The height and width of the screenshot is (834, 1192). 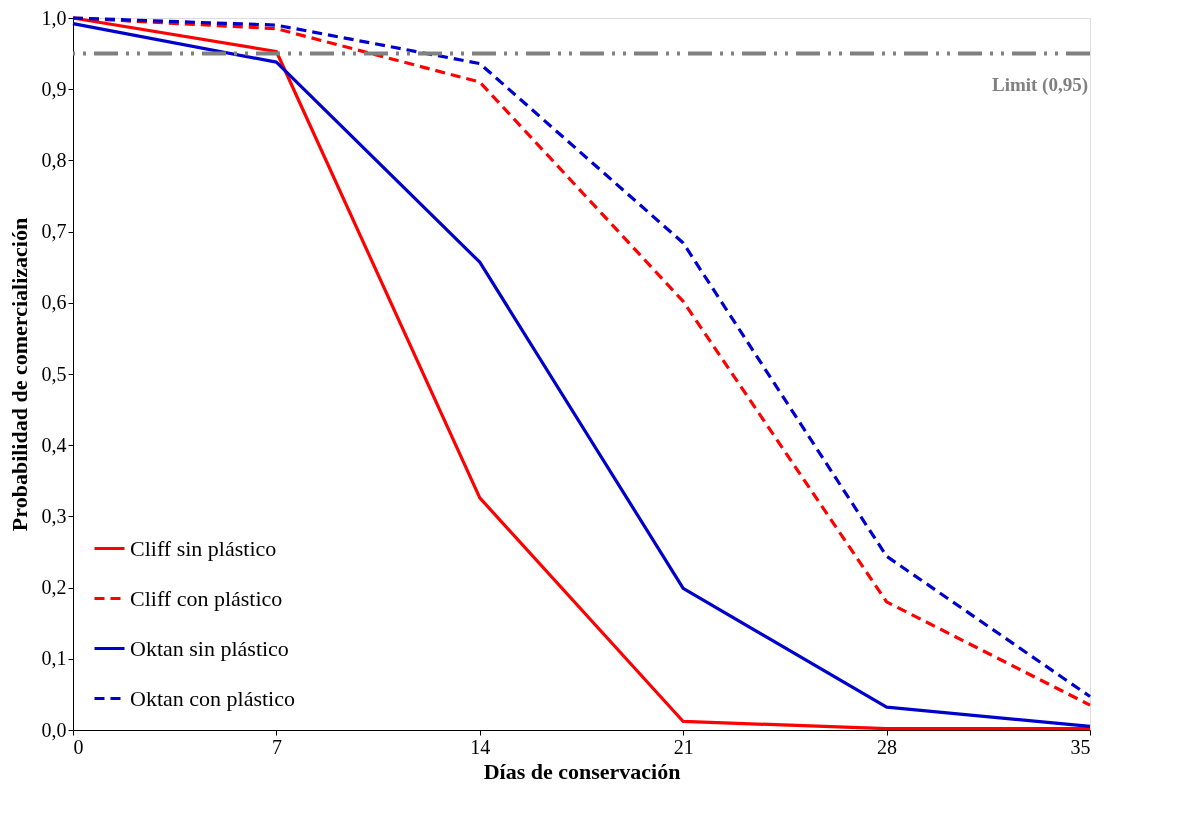 What do you see at coordinates (54, 658) in the screenshot?
I see `y-tick-label: 0,1` at bounding box center [54, 658].